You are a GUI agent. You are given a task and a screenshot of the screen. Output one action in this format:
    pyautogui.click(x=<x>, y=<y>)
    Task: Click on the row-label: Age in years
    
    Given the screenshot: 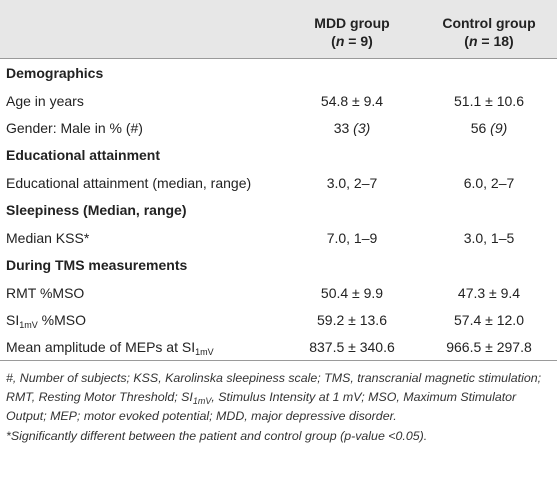 What is the action you would take?
    pyautogui.click(x=45, y=100)
    